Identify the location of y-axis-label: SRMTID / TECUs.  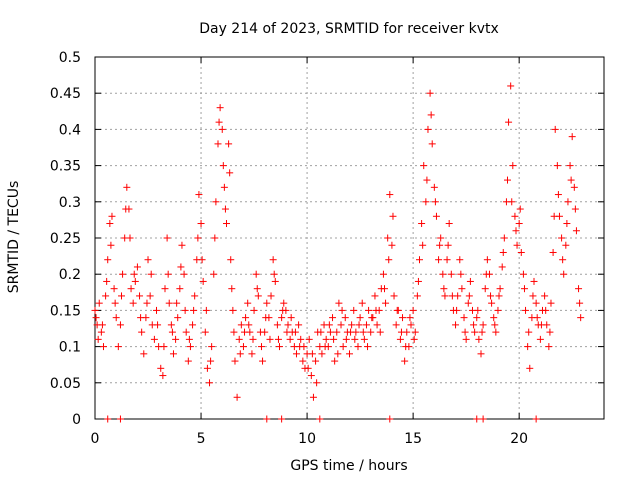
(14, 237).